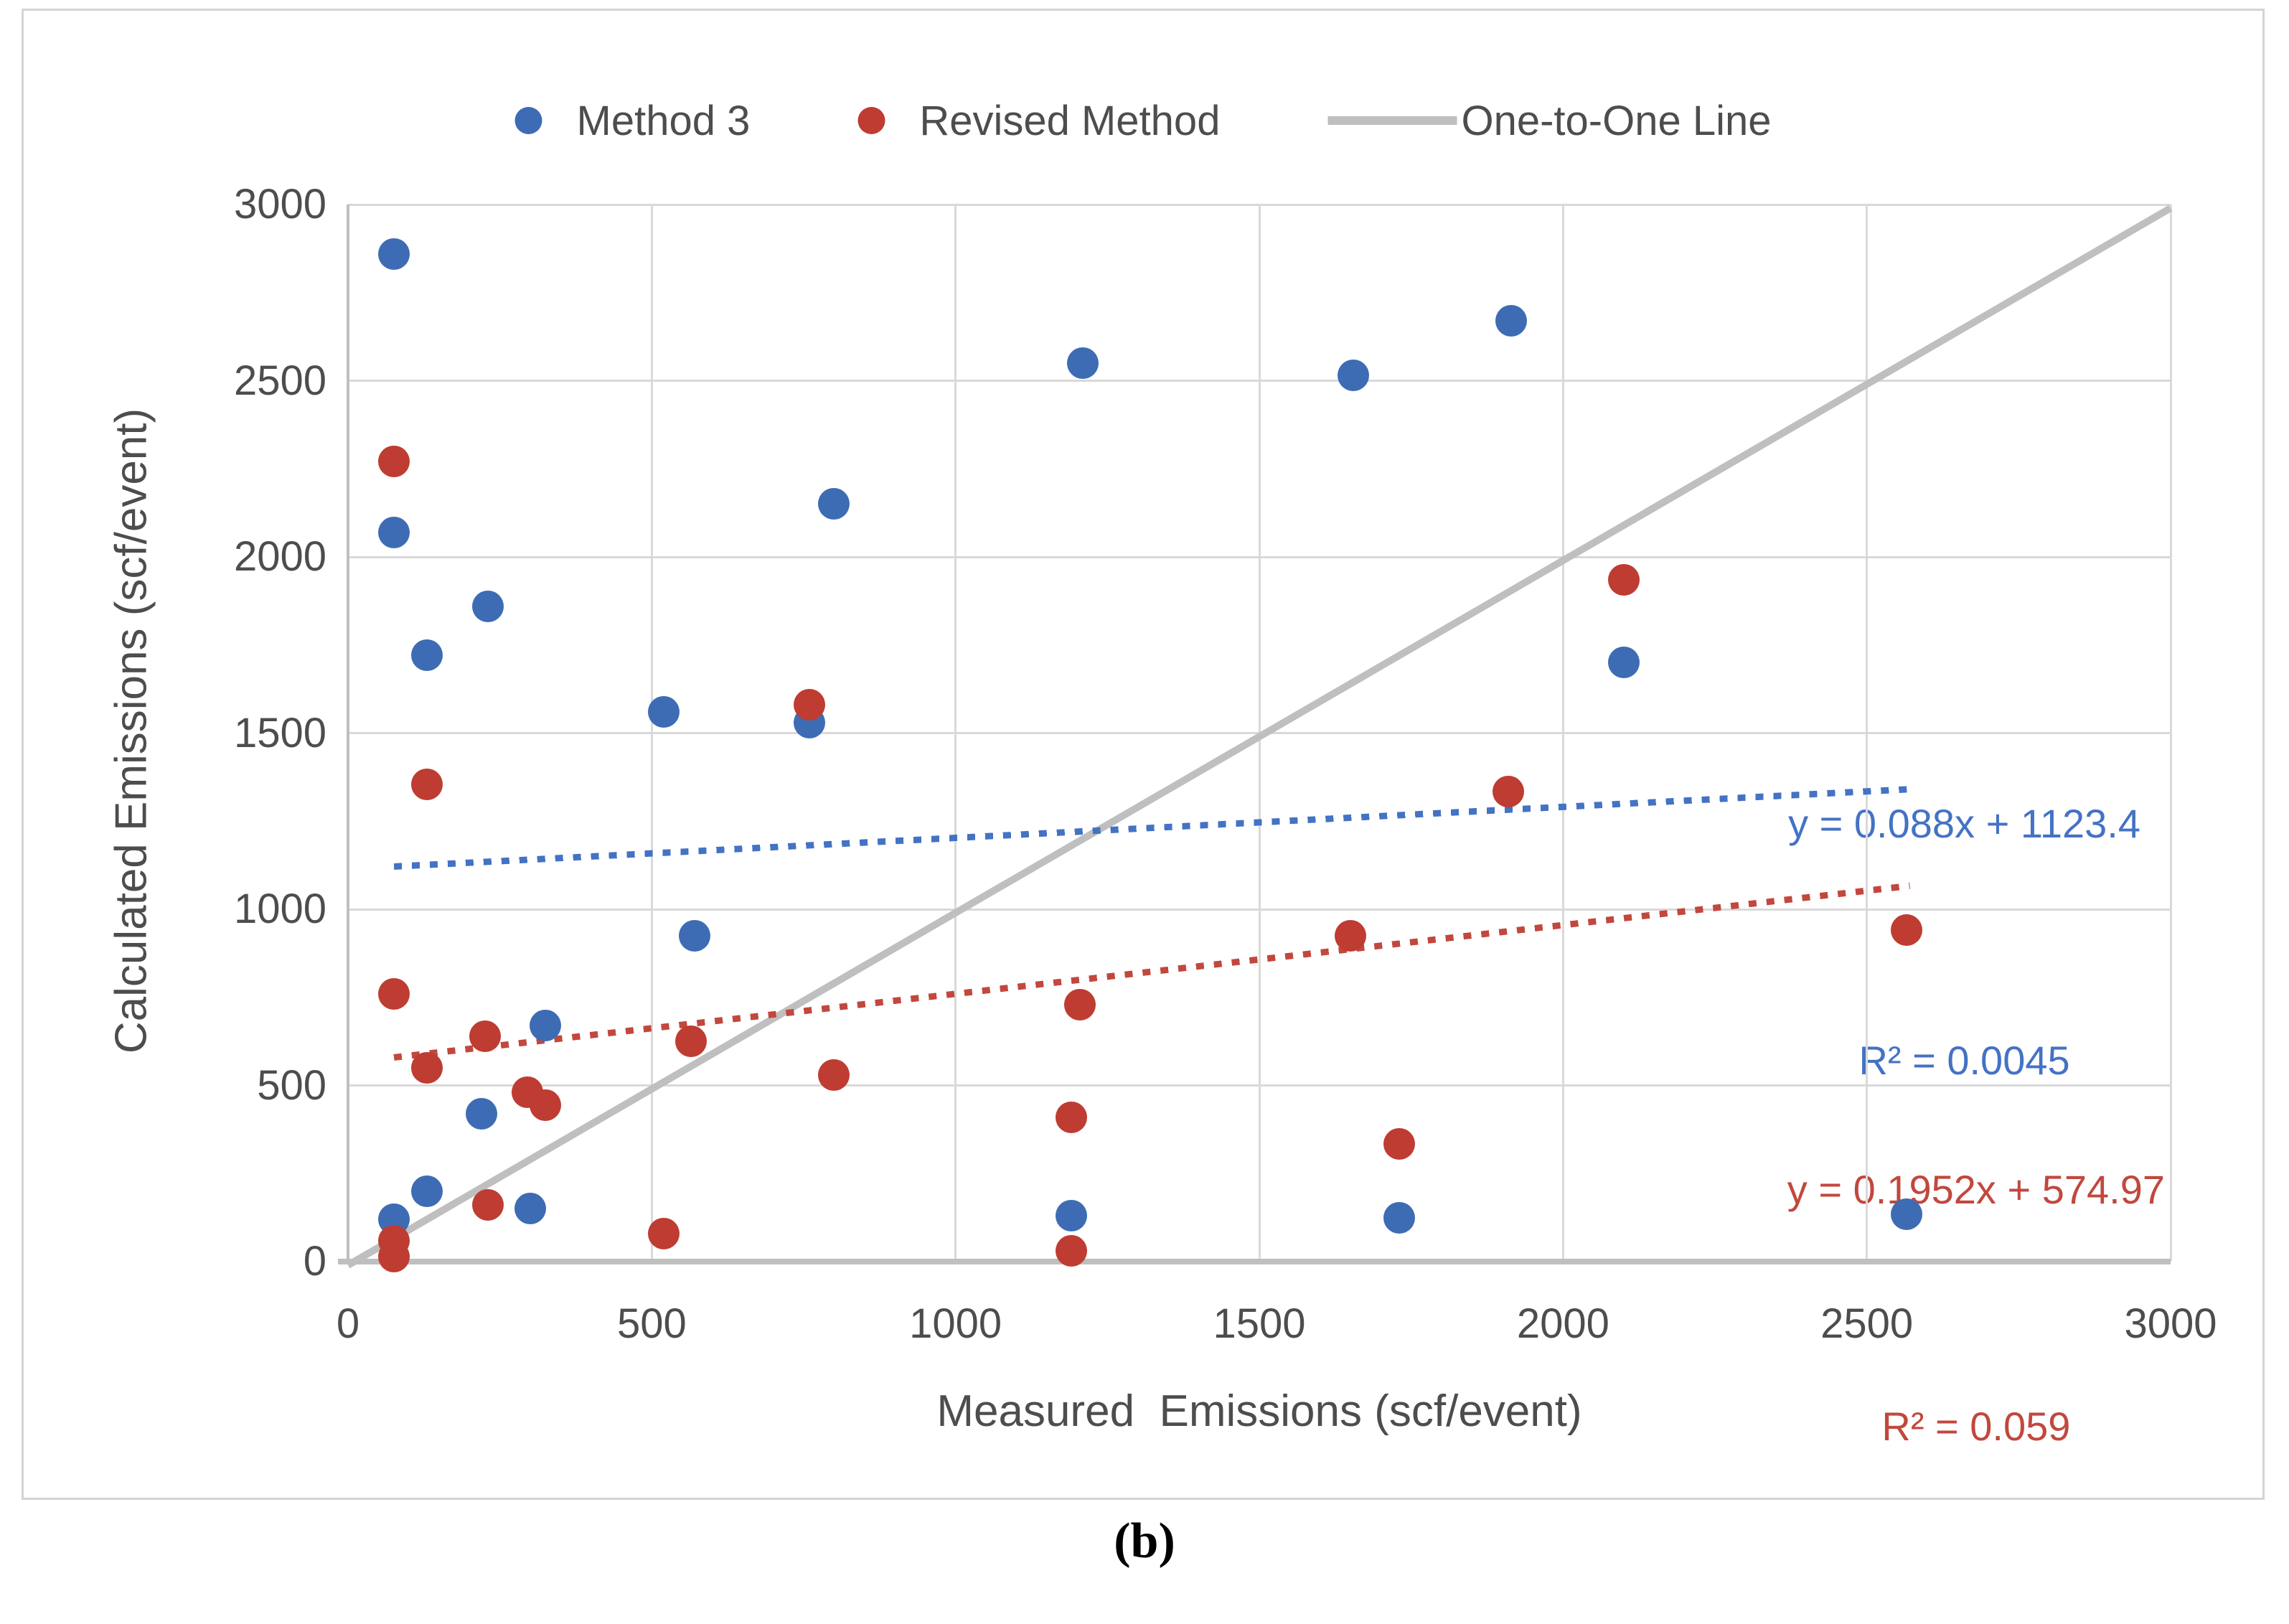 The image size is (2289, 1624). I want to click on y-tick-label: 500, so click(291, 1085).